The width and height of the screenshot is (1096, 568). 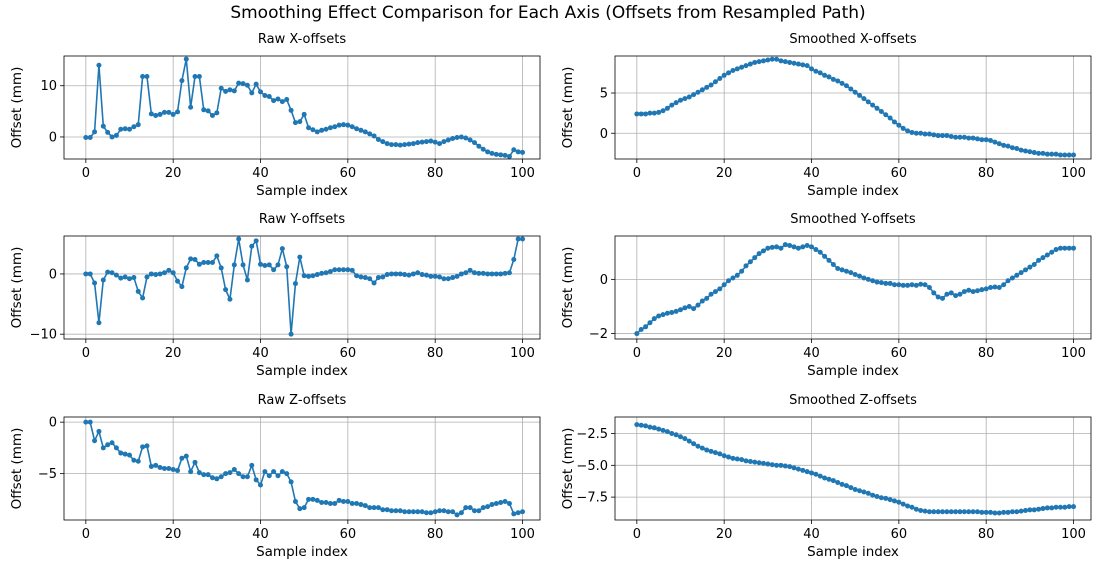 I want to click on y-tick-label: −10, so click(x=43, y=335).